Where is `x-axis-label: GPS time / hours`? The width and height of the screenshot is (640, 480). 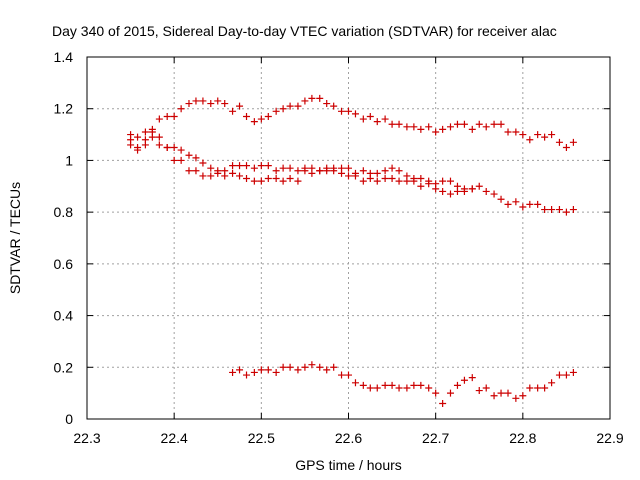 x-axis-label: GPS time / hours is located at coordinates (348, 465).